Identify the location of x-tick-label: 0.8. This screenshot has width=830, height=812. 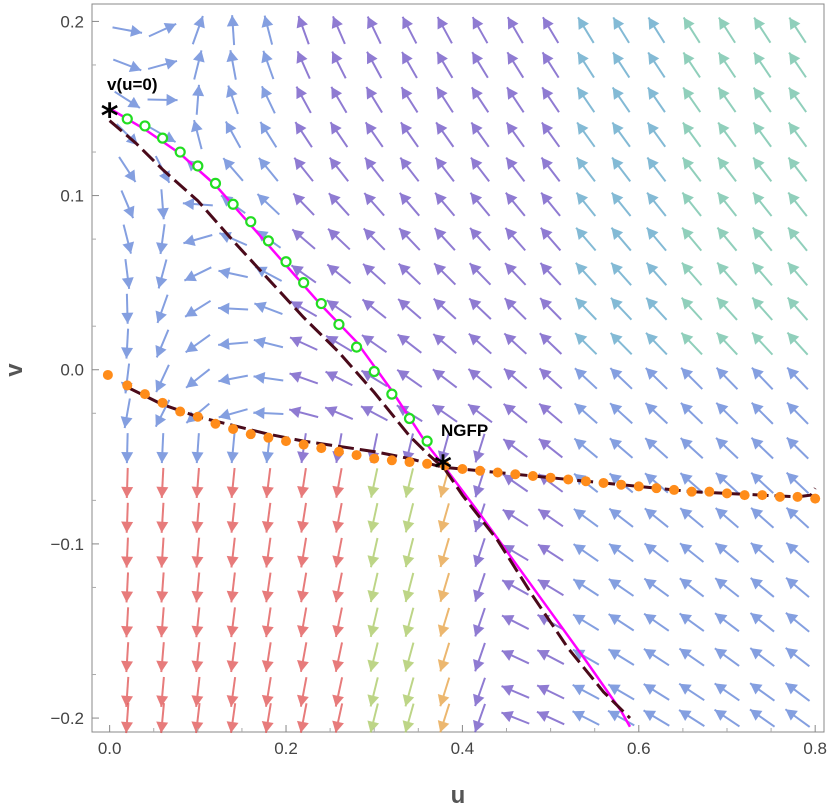
(815, 748).